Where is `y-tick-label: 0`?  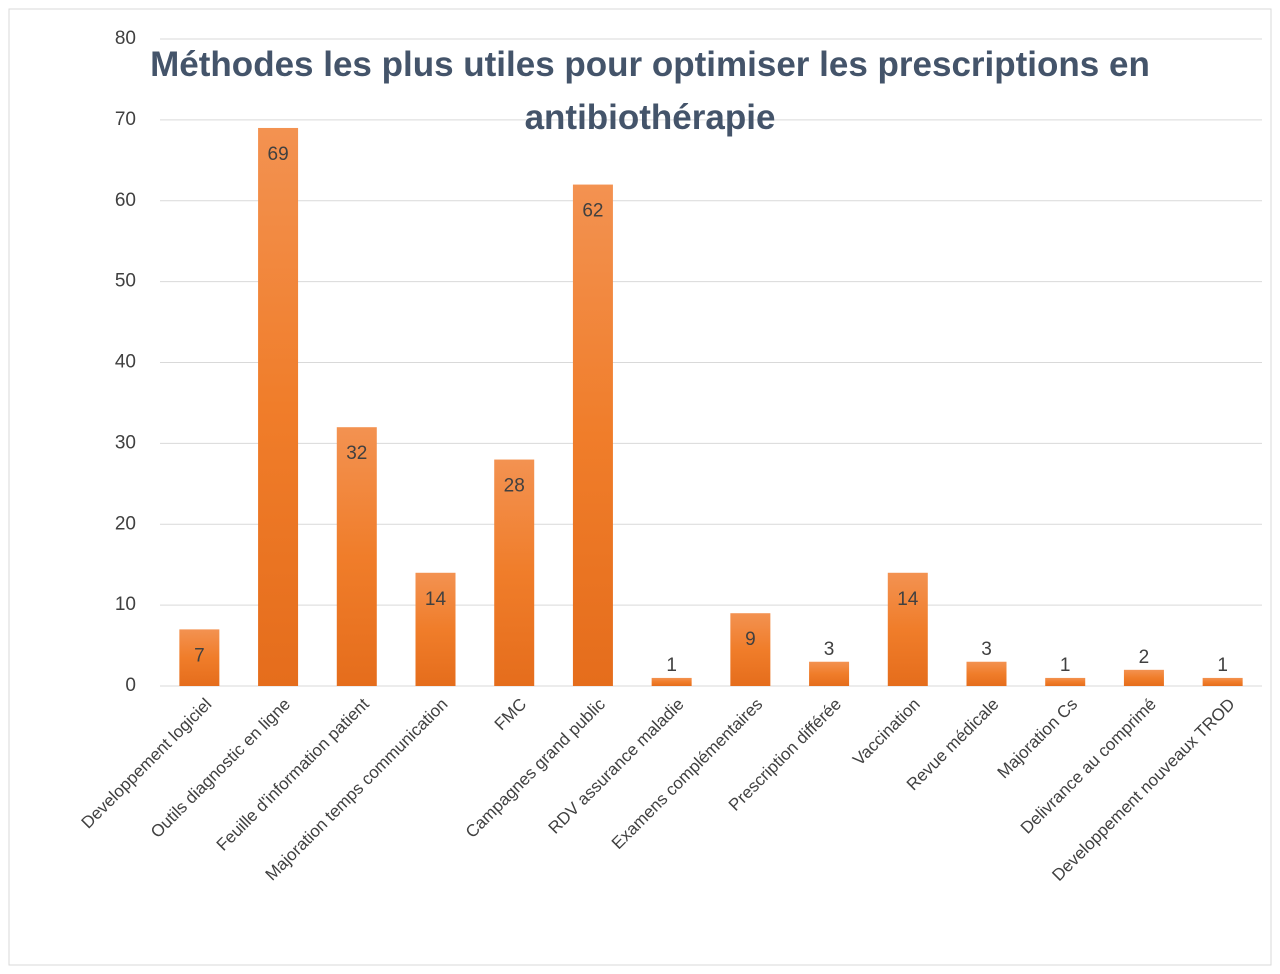 y-tick-label: 0 is located at coordinates (130, 685).